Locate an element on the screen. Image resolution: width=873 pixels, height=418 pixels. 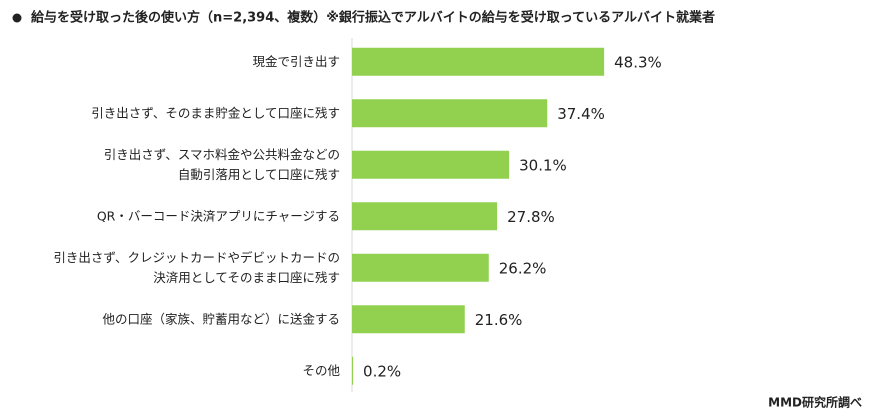
value-label: 26.2% is located at coordinates (523, 268).